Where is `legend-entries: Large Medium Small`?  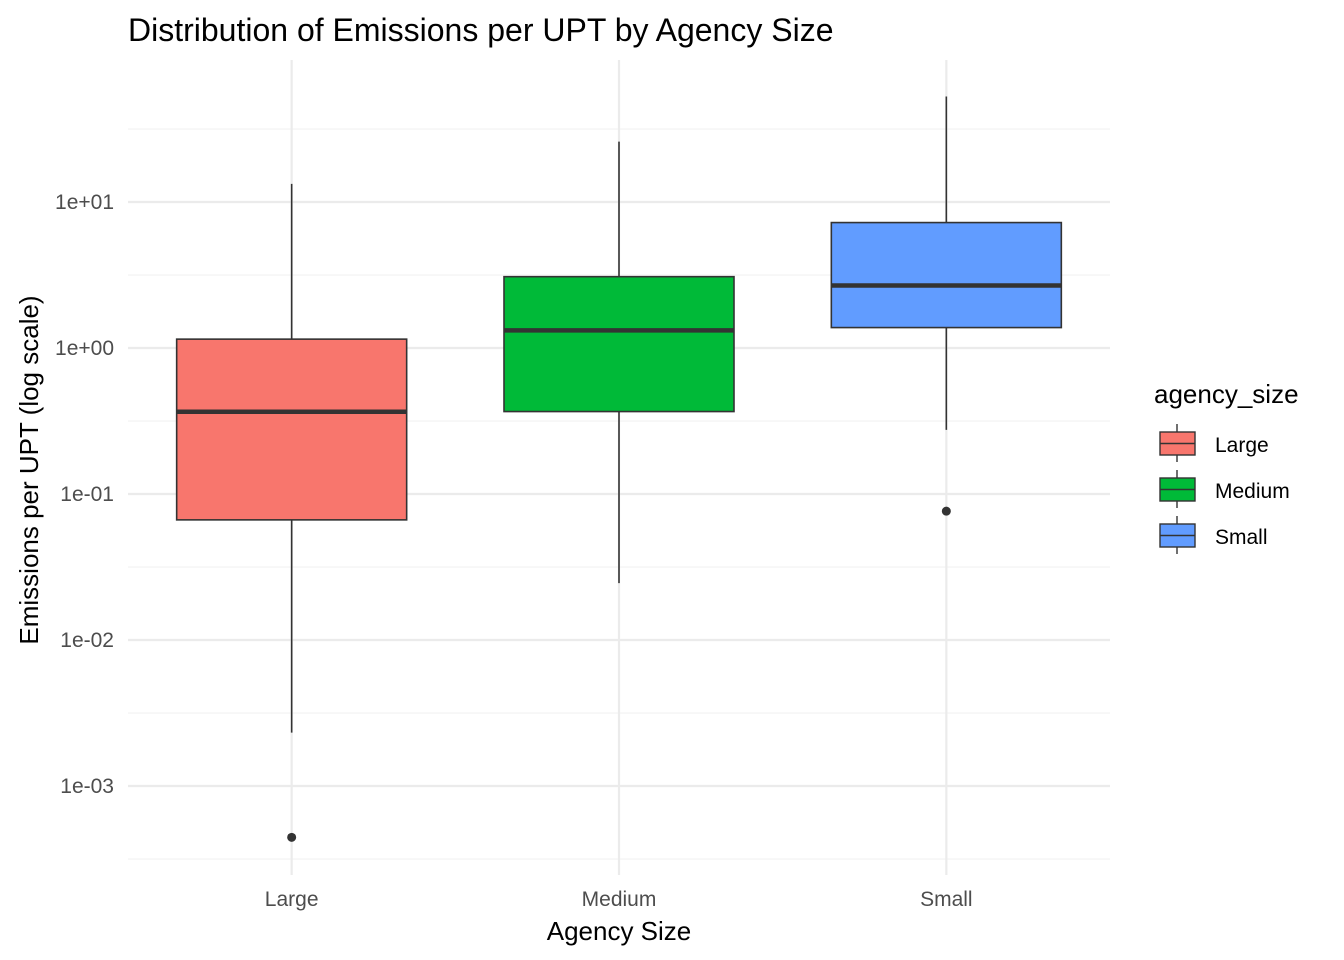 legend-entries: Large Medium Small is located at coordinates (1224, 489).